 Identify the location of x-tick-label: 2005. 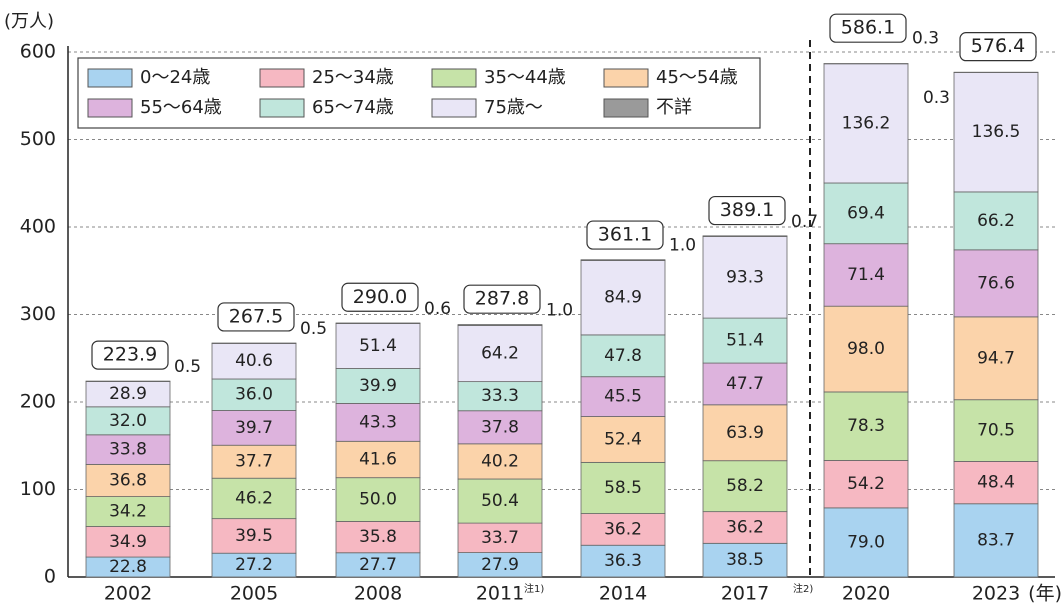
(254, 594).